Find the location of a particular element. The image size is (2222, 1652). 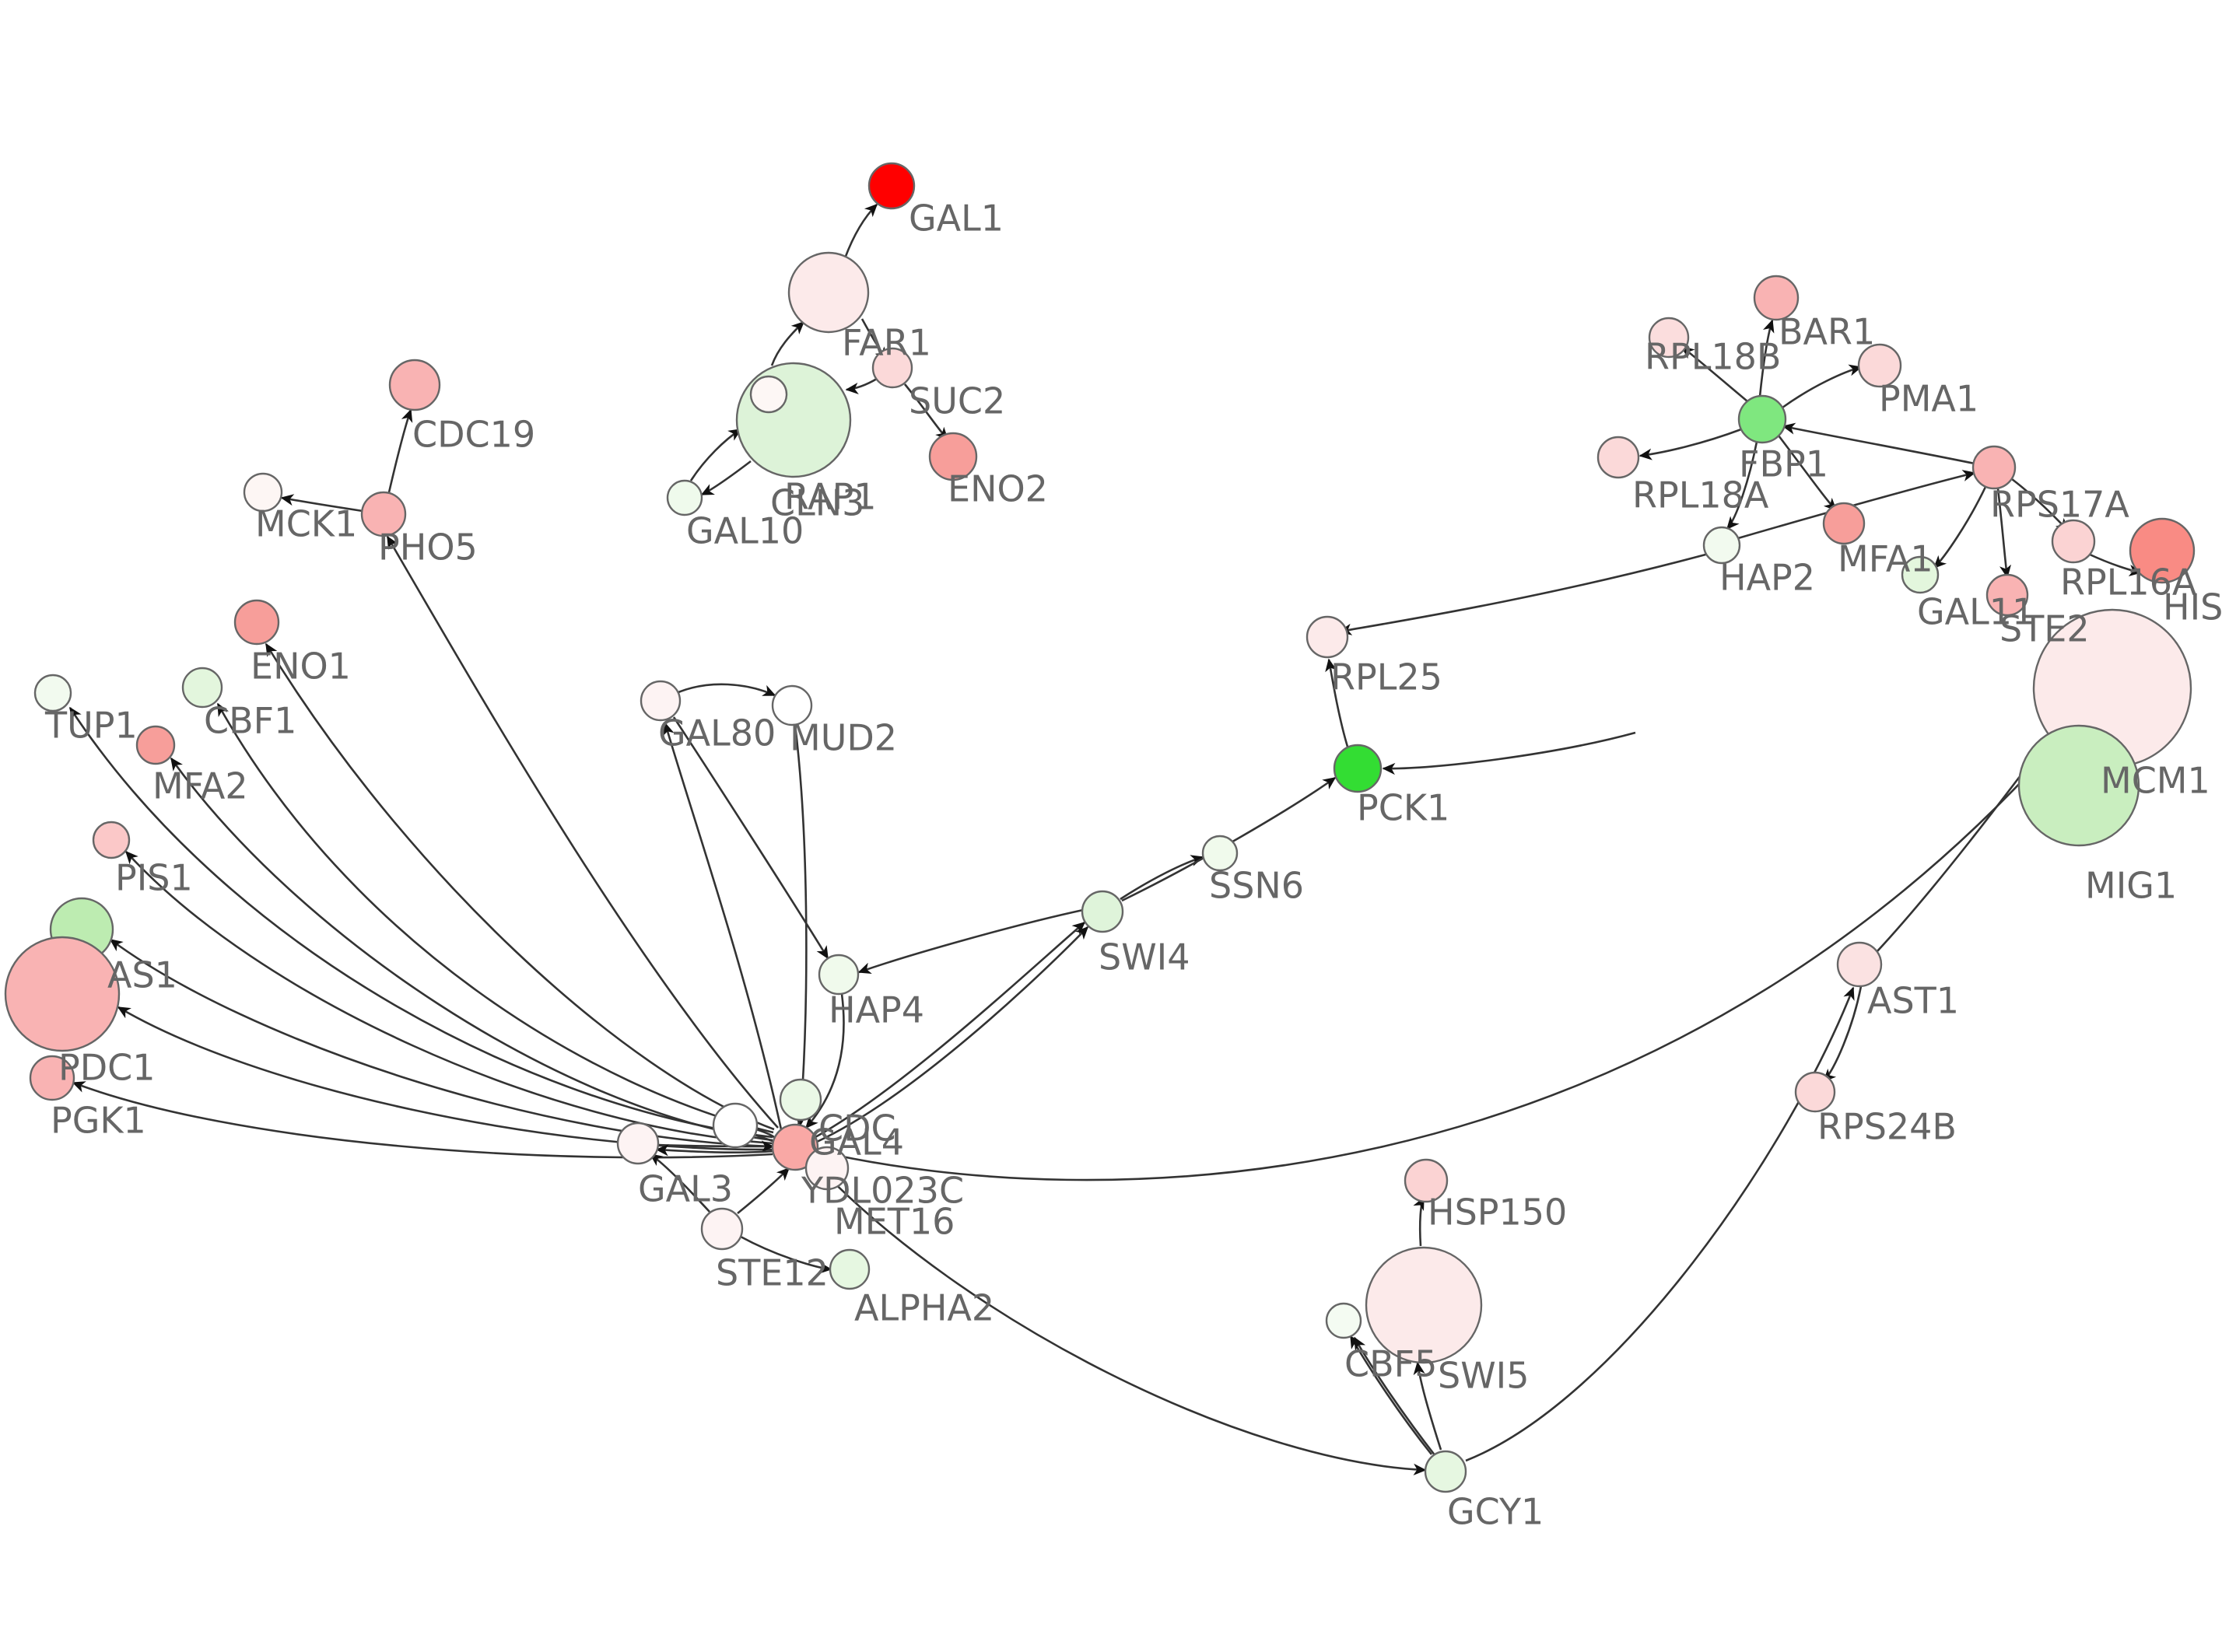

node-ste2 is located at coordinates (2007, 595).